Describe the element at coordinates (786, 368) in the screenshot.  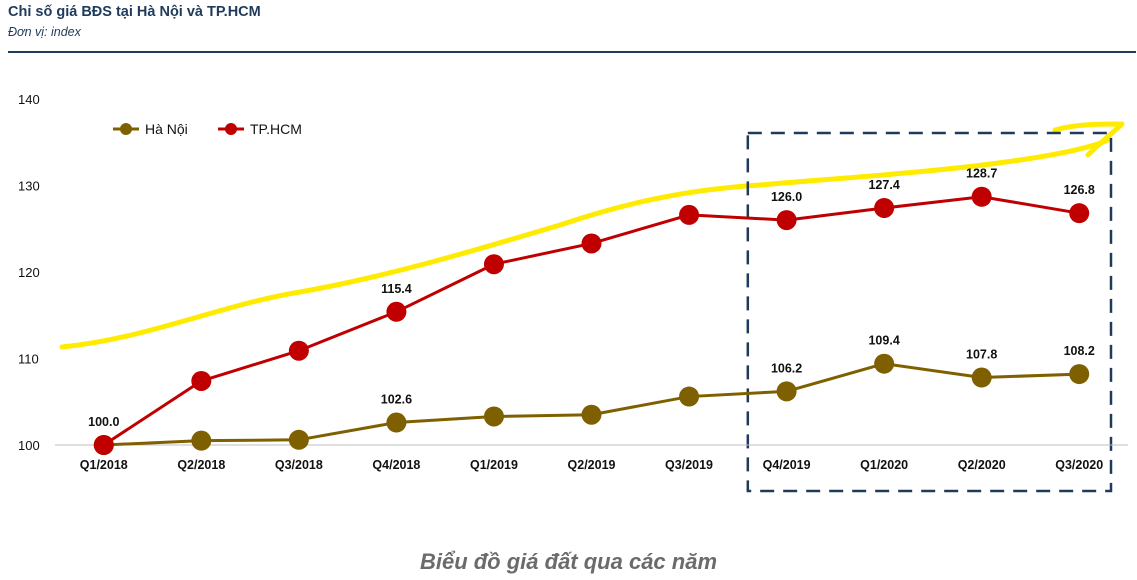
I see `data-label: 106.2` at that location.